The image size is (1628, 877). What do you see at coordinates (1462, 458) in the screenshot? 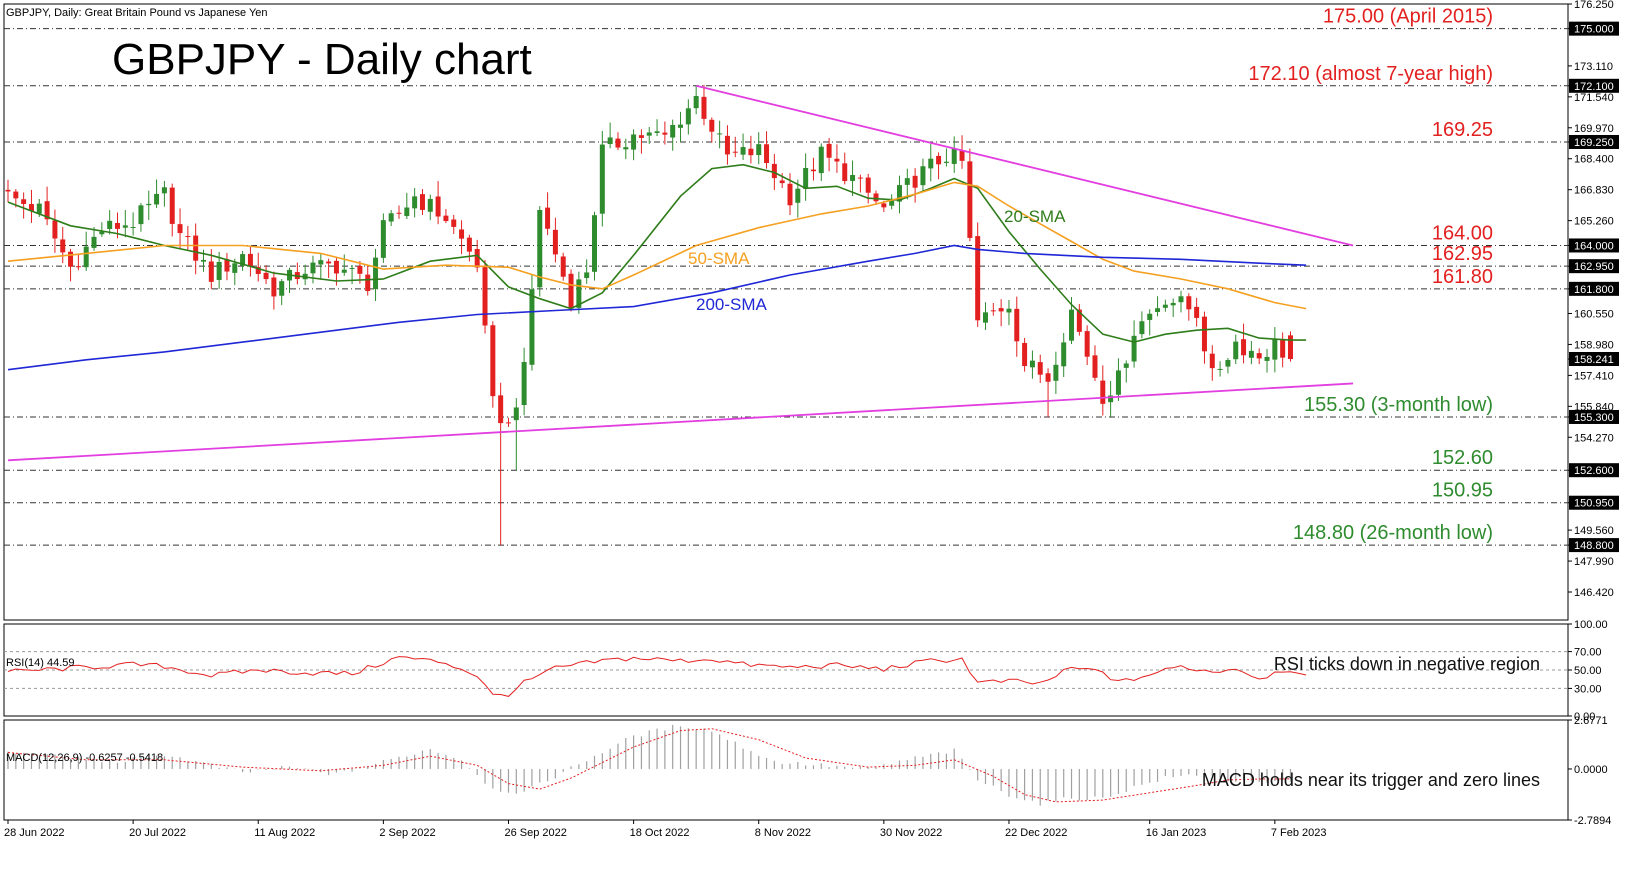
I see `level-label-7: 152.60` at bounding box center [1462, 458].